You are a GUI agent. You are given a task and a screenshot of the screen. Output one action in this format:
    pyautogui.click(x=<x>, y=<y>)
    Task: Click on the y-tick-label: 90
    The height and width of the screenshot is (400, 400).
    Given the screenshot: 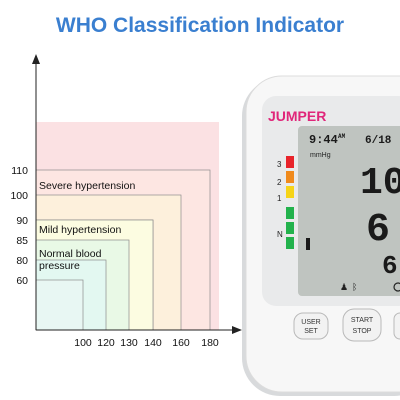 What is the action you would take?
    pyautogui.click(x=22, y=221)
    